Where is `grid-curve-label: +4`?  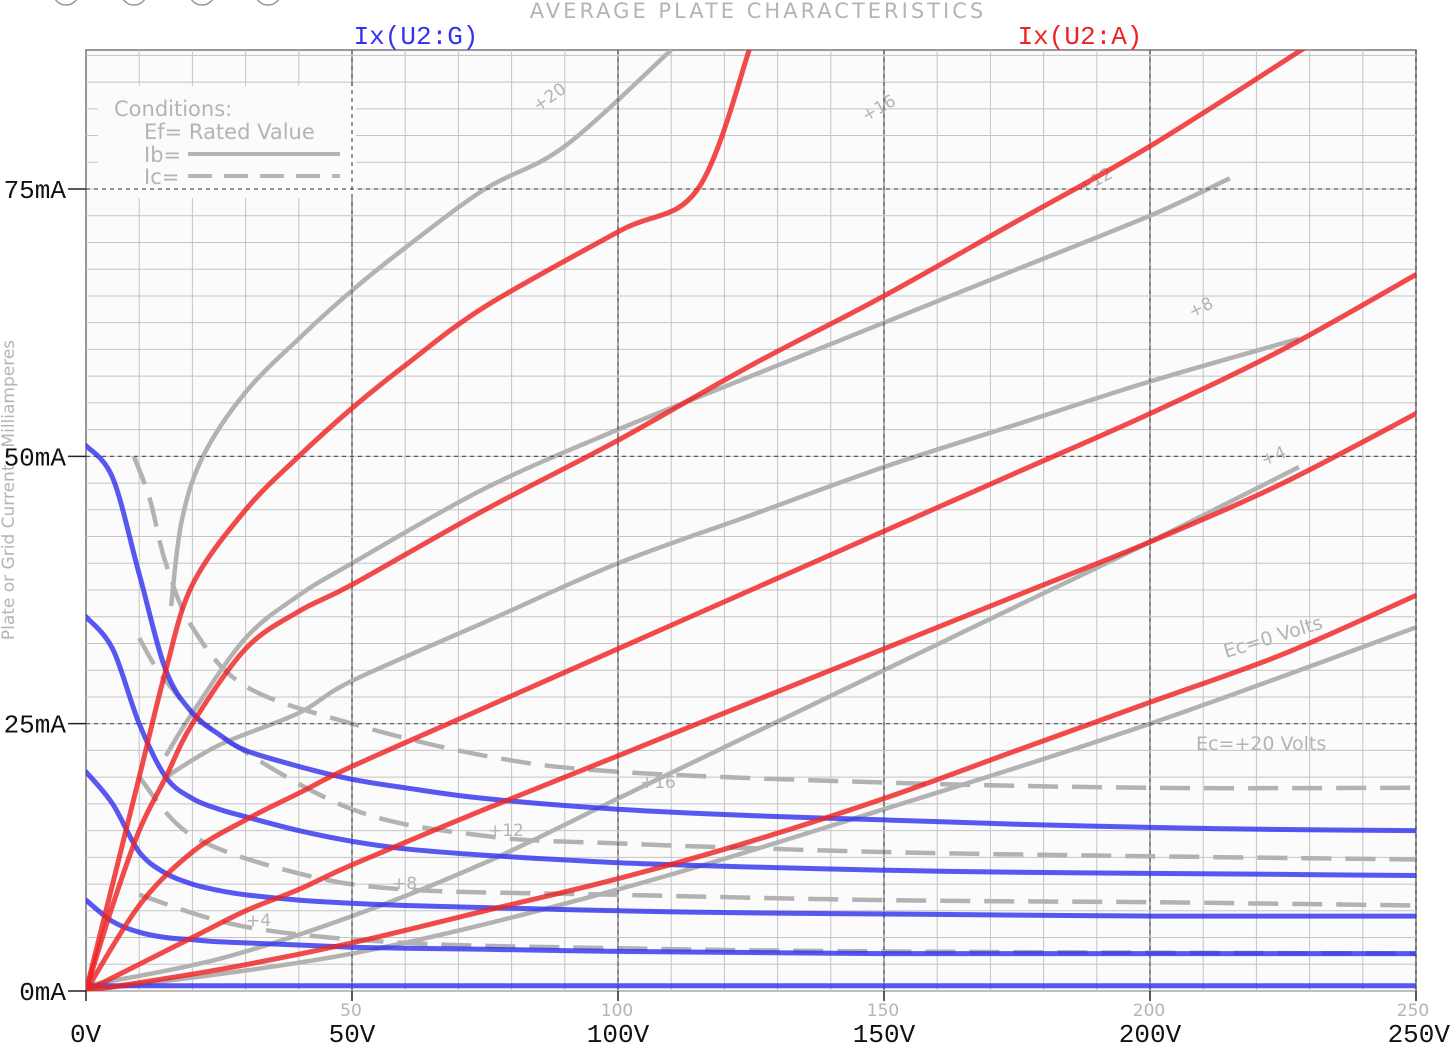 grid-curve-label: +4 is located at coordinates (258, 921).